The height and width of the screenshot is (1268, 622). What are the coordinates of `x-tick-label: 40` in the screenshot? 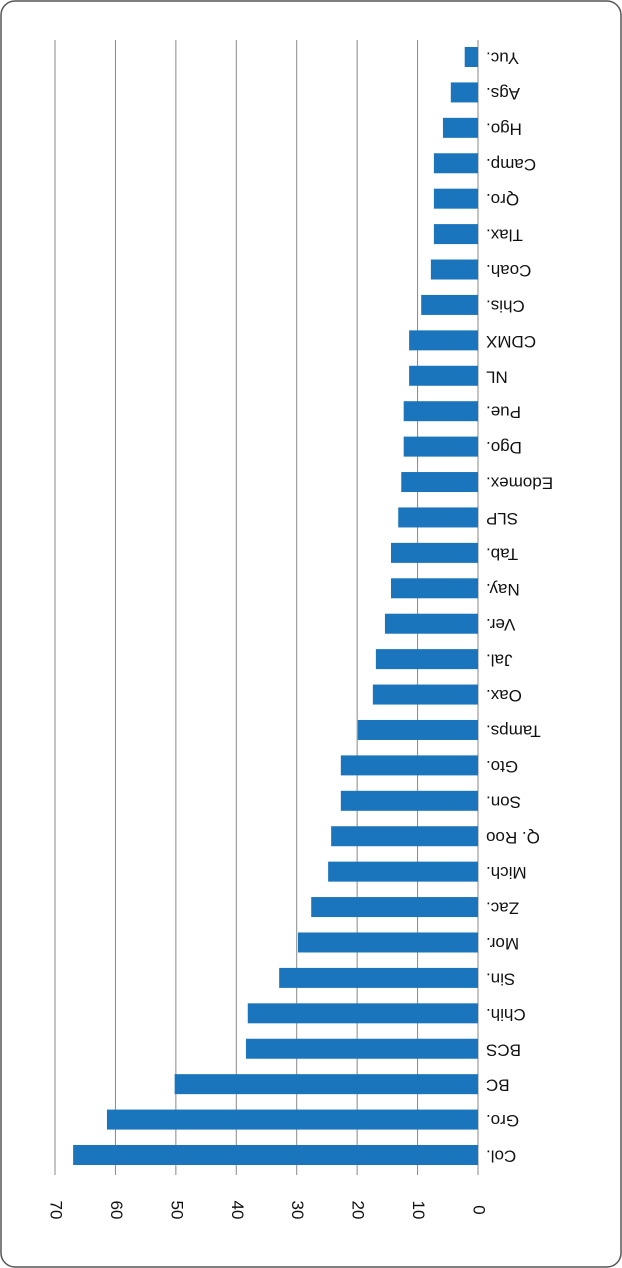 It's located at (237, 1210).